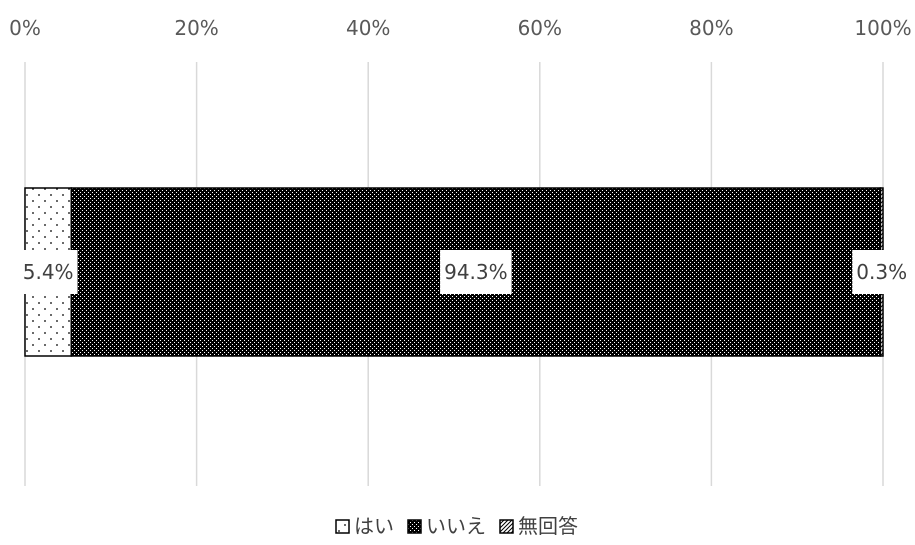 The width and height of the screenshot is (915, 545). I want to click on x-tick-label: 0%, so click(25, 28).